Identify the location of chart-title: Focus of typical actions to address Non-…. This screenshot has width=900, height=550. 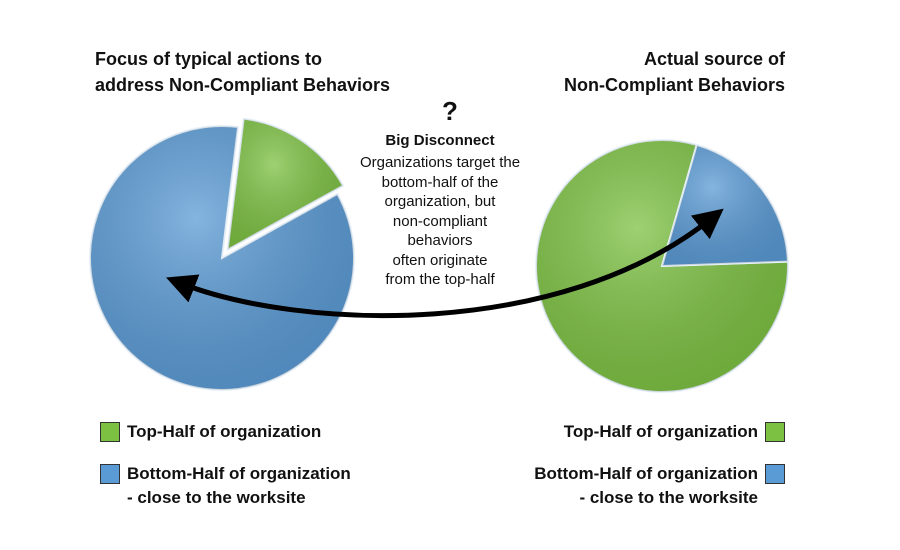
(243, 72).